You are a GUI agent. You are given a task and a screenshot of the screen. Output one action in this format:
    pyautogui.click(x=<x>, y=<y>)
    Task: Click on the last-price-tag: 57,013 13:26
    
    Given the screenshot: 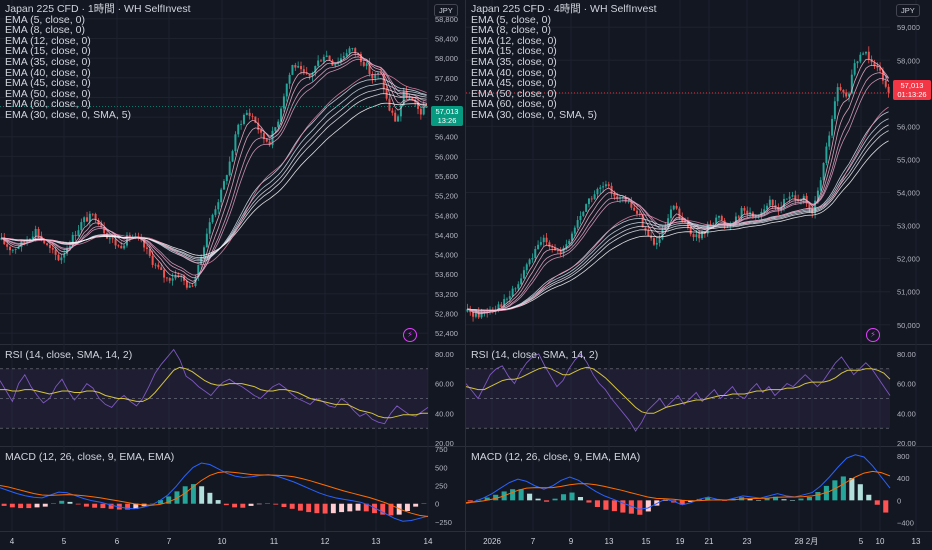 What is the action you would take?
    pyautogui.click(x=447, y=116)
    